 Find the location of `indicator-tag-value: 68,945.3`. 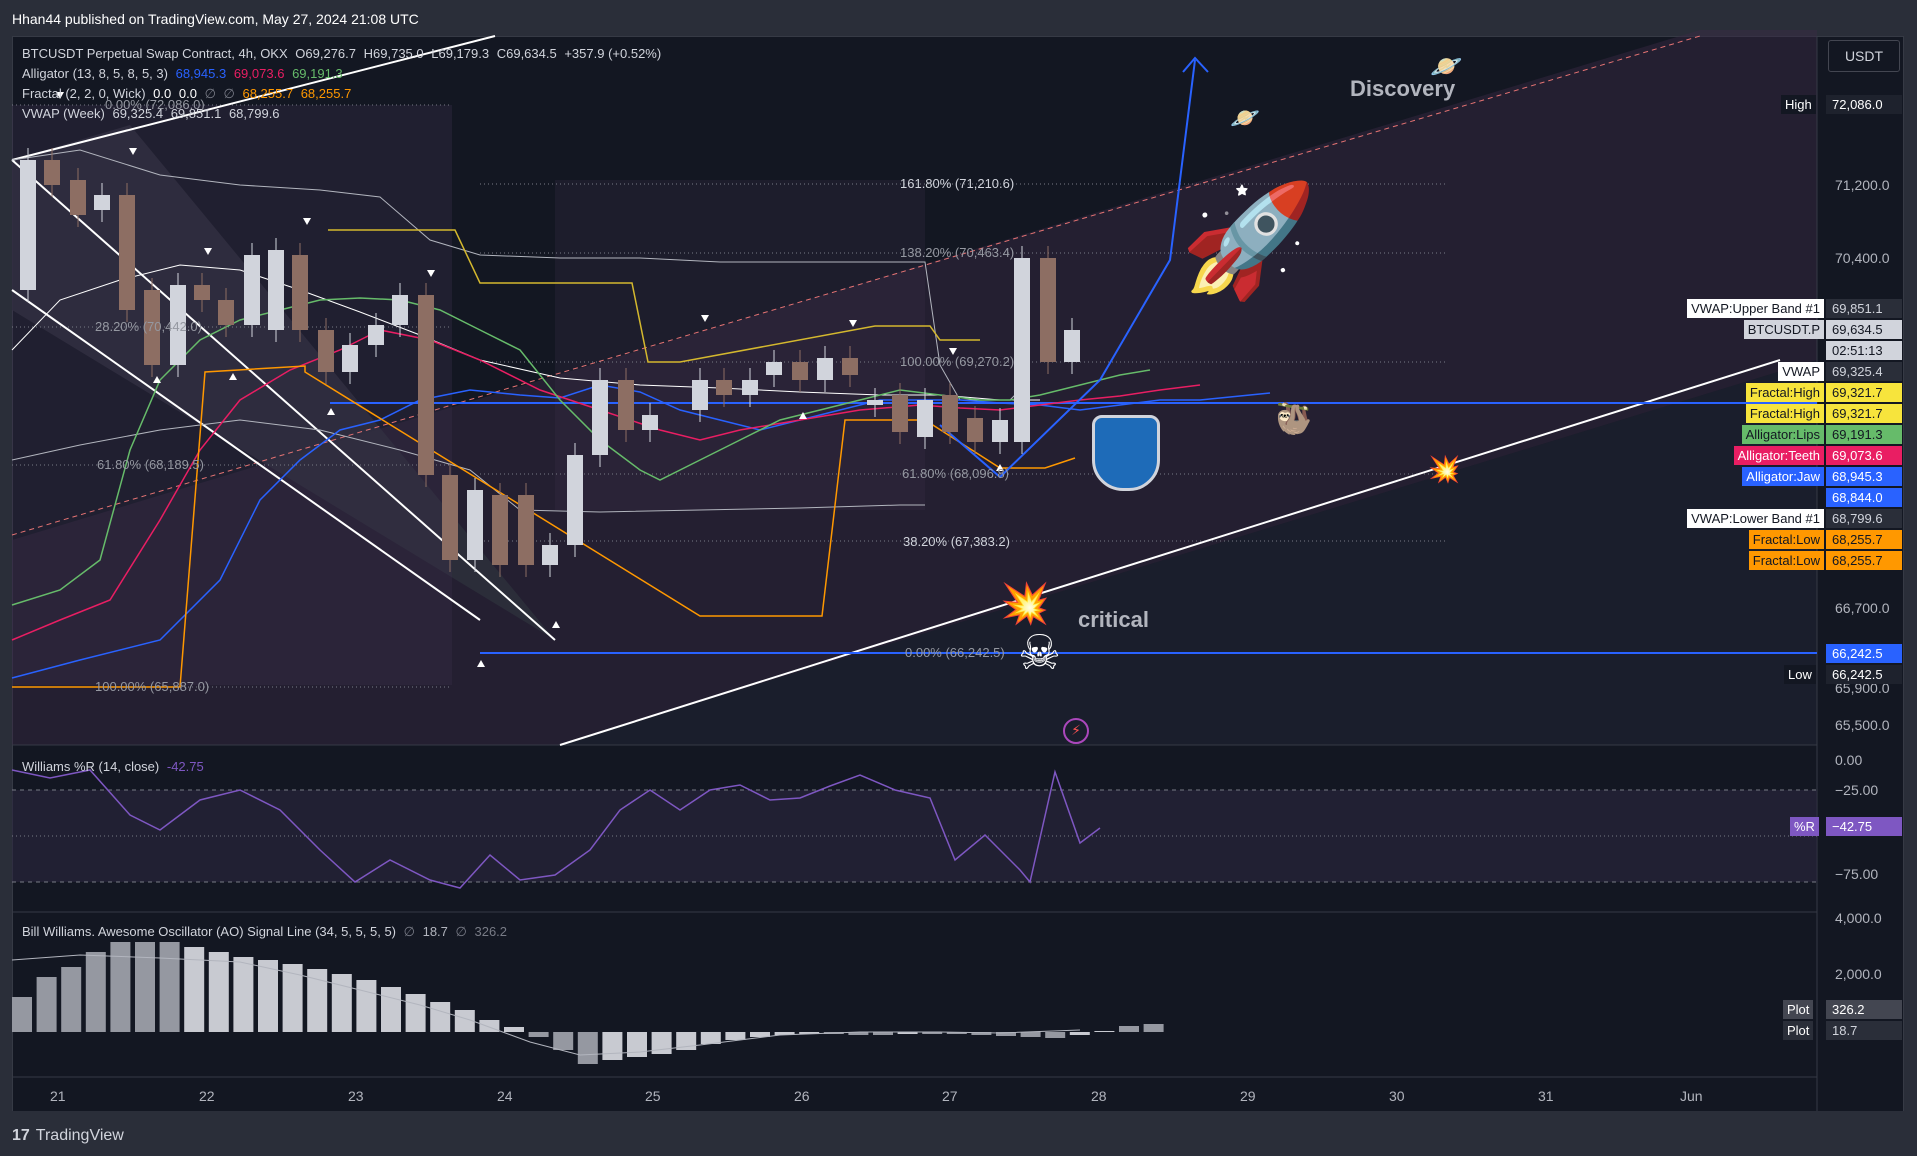

indicator-tag-value: 68,945.3 is located at coordinates (1864, 476).